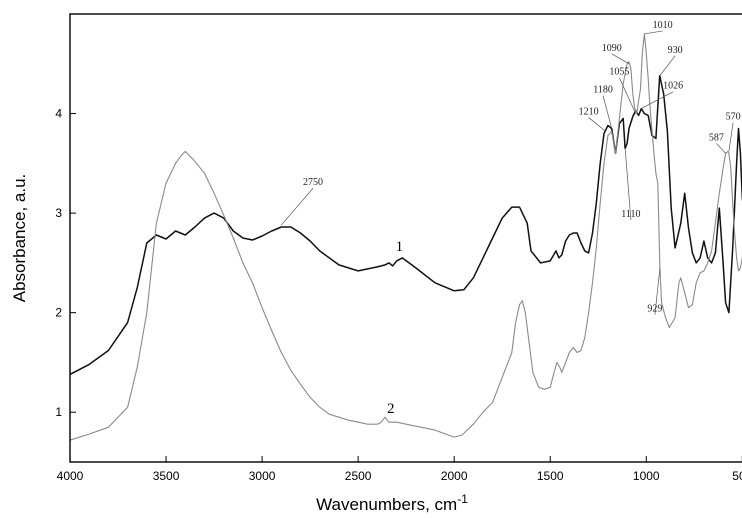 This screenshot has width=742, height=518. Describe the element at coordinates (612, 48) in the screenshot. I see `annotation-label-1090: 1090` at that location.